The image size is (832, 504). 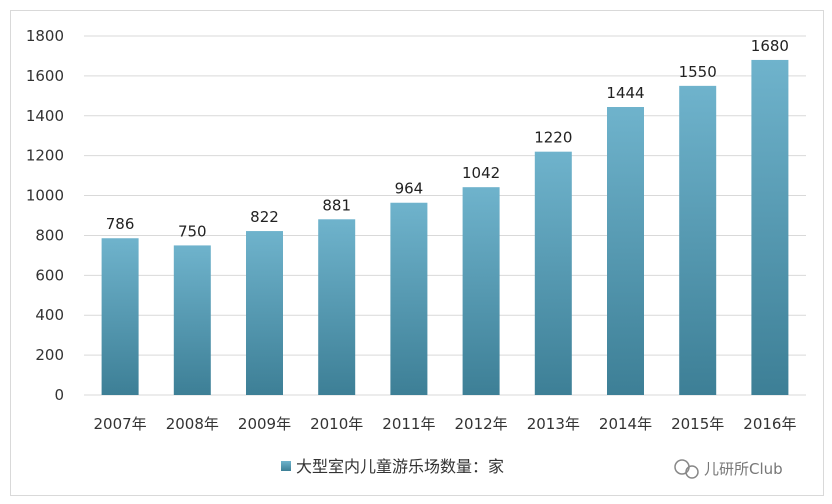 What do you see at coordinates (45, 156) in the screenshot?
I see `y-tick-label: 1200` at bounding box center [45, 156].